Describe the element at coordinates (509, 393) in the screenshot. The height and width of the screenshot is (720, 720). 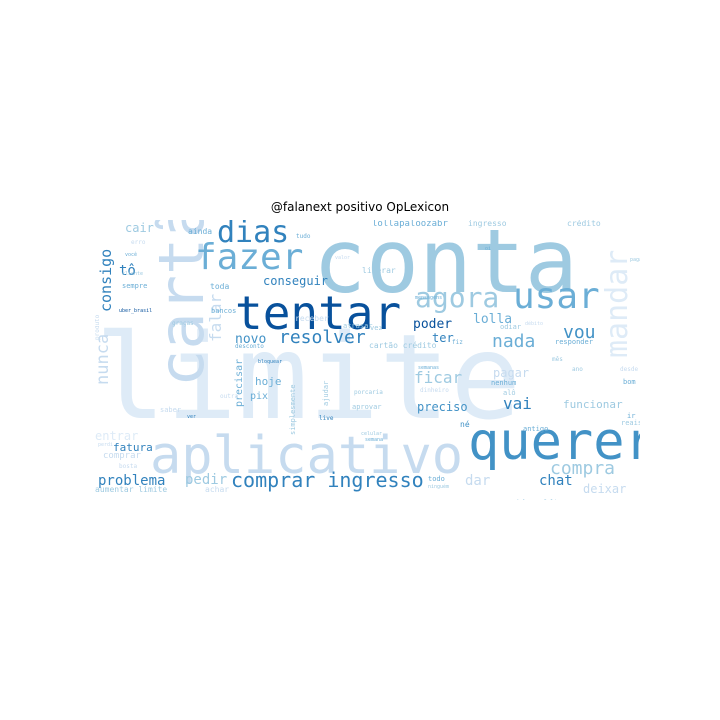
I see `word-alo: alô` at that location.